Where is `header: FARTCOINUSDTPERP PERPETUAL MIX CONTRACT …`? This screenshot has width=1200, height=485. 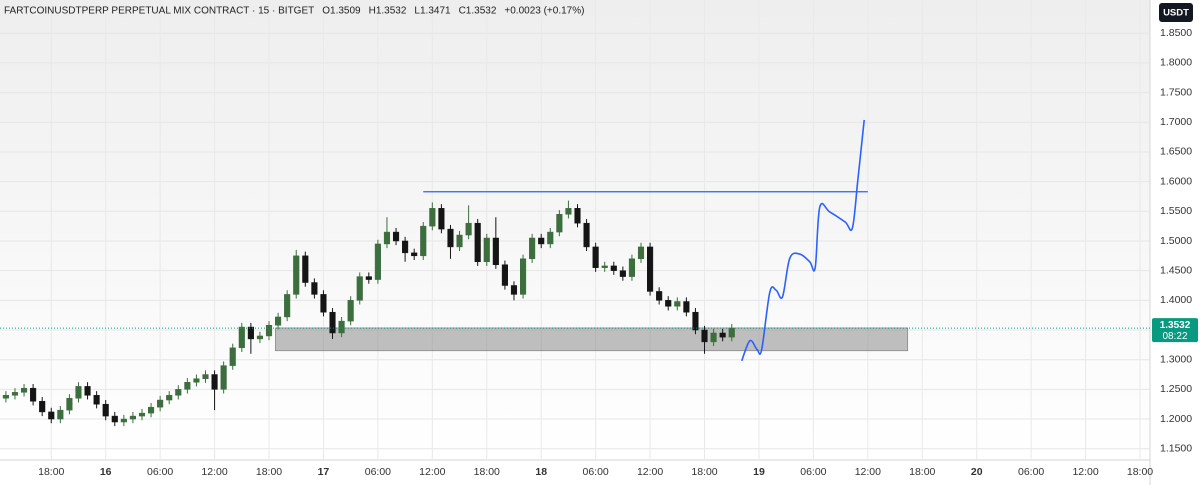 header: FARTCOINUSDTPERP PERPETUAL MIX CONTRACT … is located at coordinates (294, 11).